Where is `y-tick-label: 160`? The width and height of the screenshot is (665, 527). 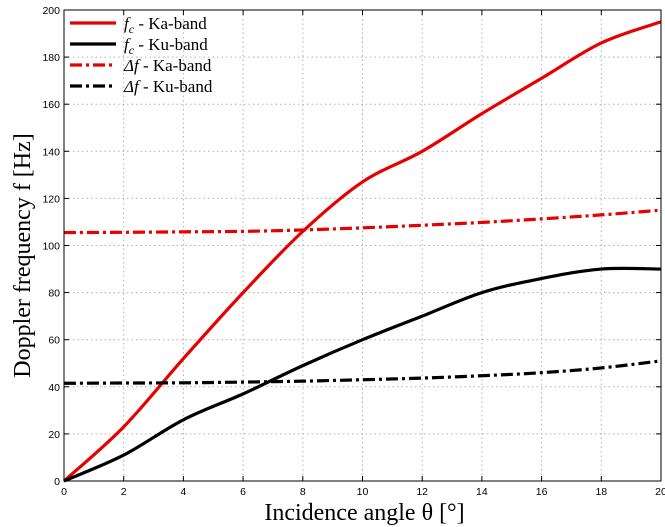 y-tick-label: 160 is located at coordinates (51, 105).